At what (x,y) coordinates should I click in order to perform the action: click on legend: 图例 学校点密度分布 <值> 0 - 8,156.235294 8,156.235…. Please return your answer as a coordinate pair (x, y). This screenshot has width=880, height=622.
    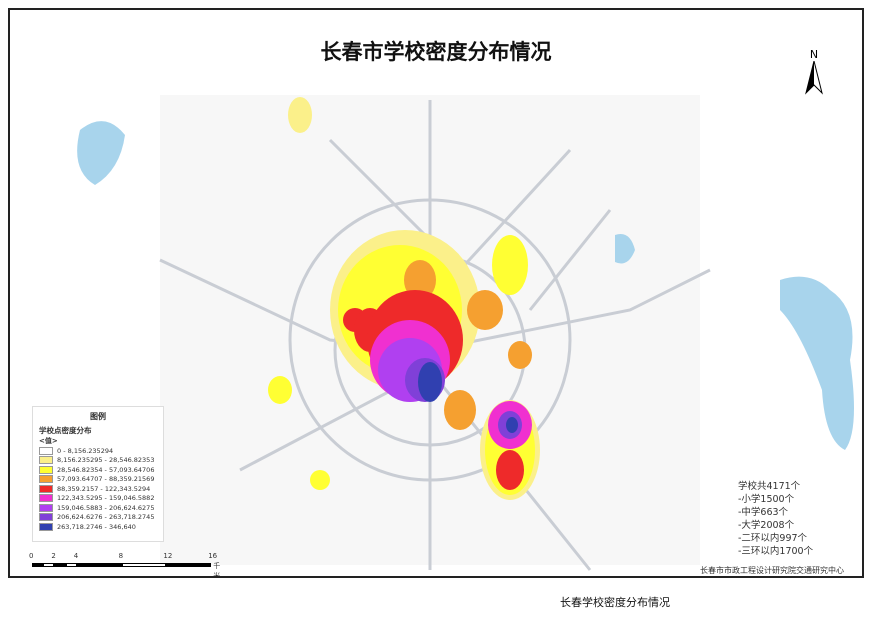
    Looking at the image, I should click on (98, 474).